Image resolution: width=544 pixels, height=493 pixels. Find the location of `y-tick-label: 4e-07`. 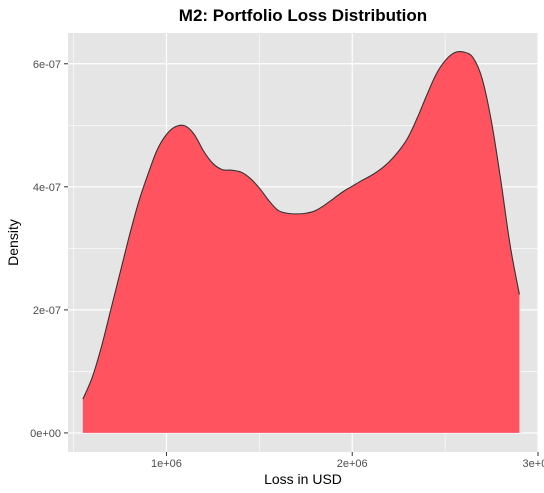

y-tick-label: 4e-07 is located at coordinates (47, 188).